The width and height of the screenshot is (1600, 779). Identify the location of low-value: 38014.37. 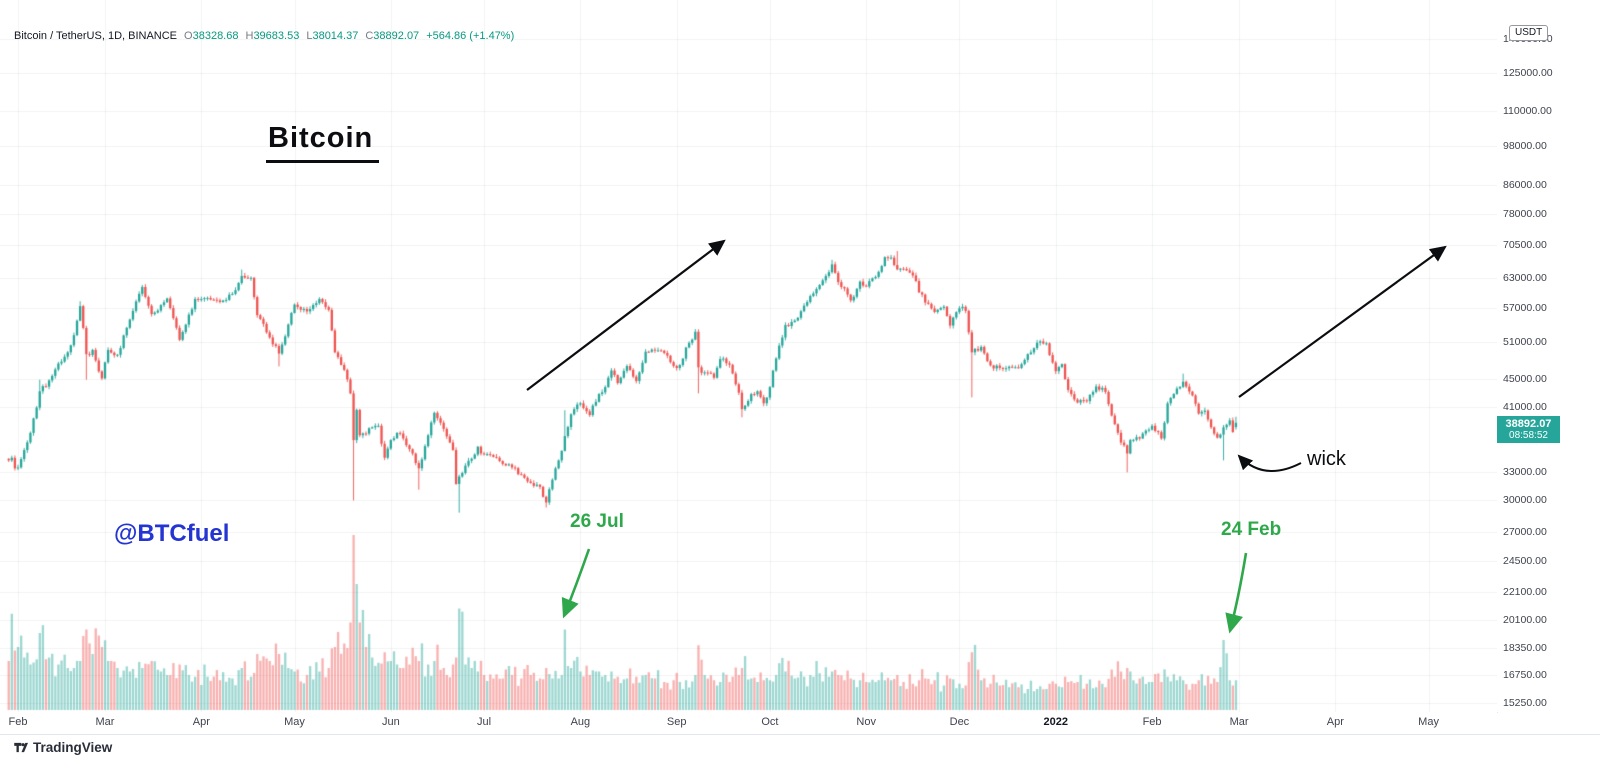
(335, 36).